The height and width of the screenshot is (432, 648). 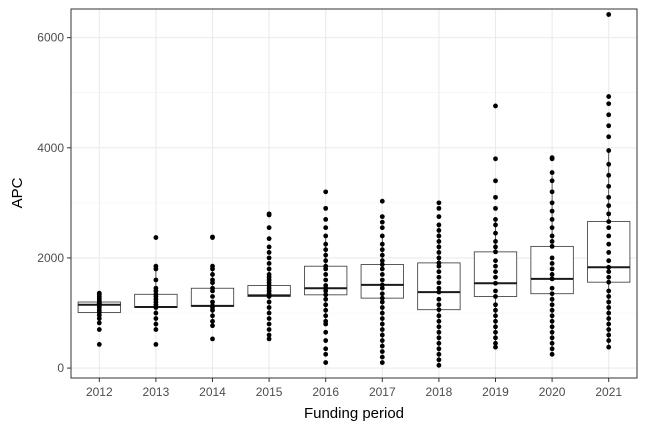 I want to click on x-tick-label: 2016, so click(x=325, y=392).